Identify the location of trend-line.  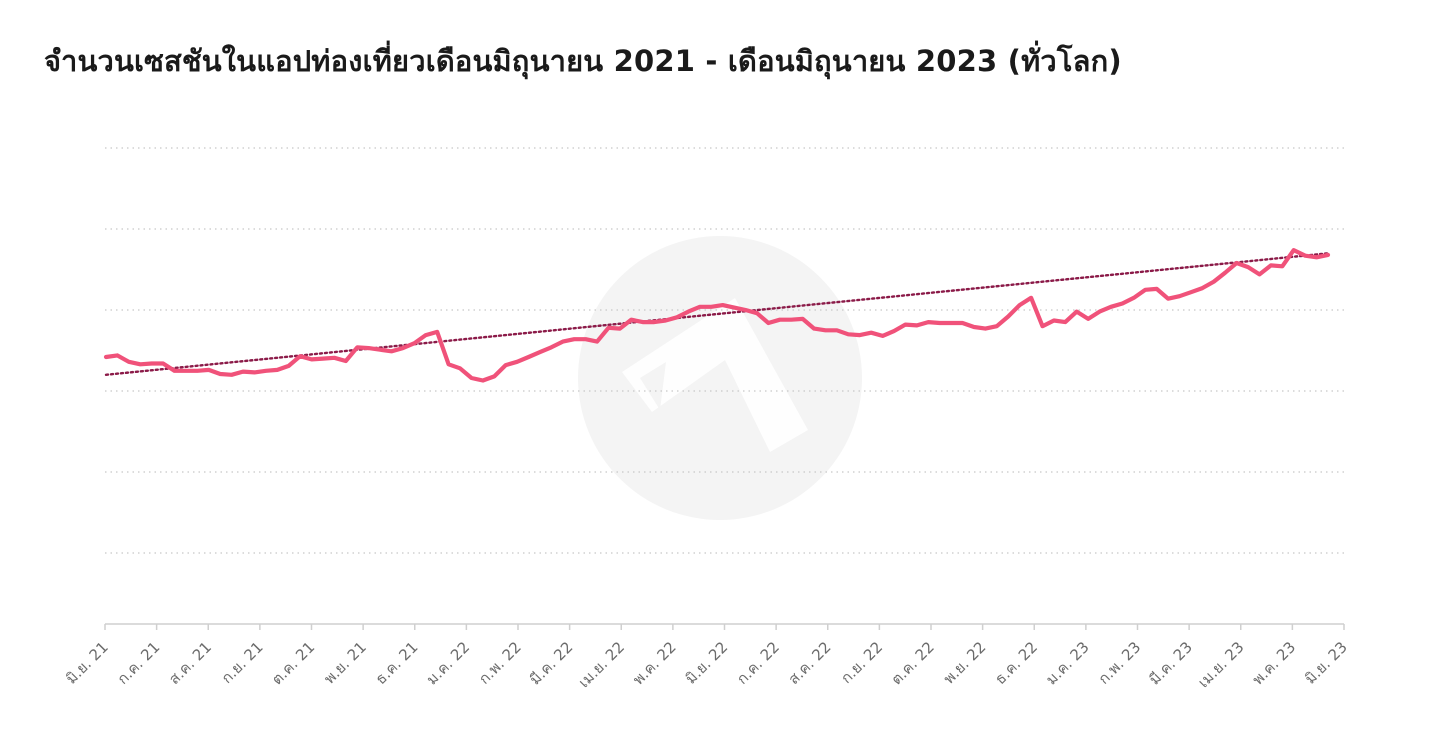
(717, 314).